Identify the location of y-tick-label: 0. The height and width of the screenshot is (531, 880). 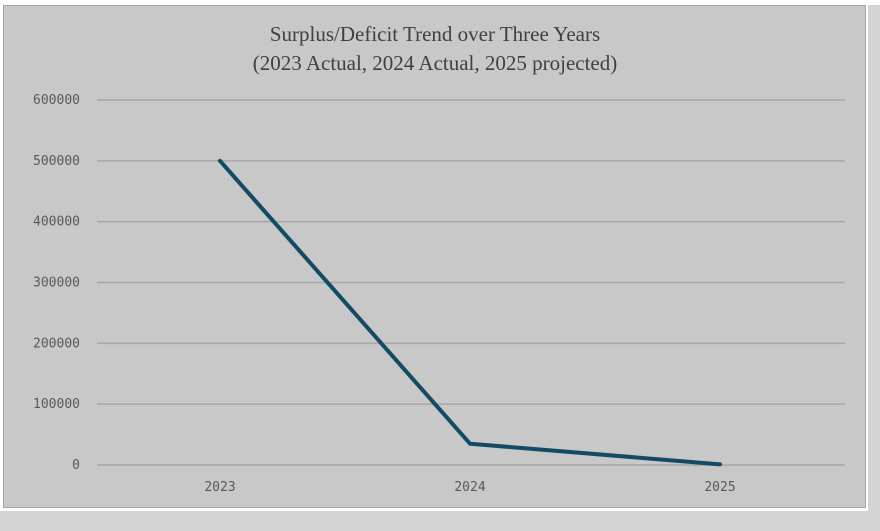
(76, 465).